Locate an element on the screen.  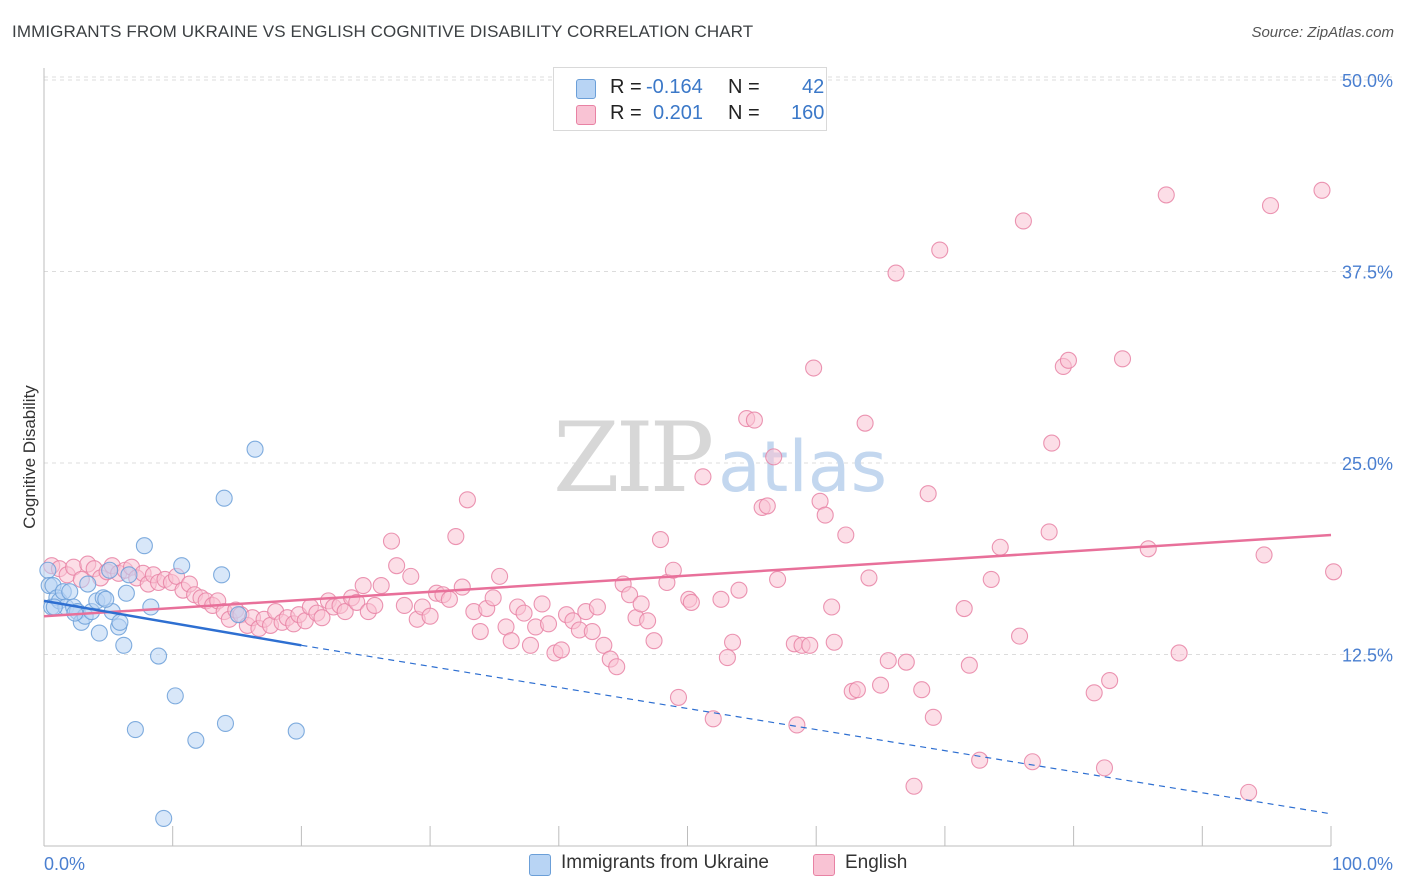
legend-n-value: 160 is located at coordinates (808, 113).